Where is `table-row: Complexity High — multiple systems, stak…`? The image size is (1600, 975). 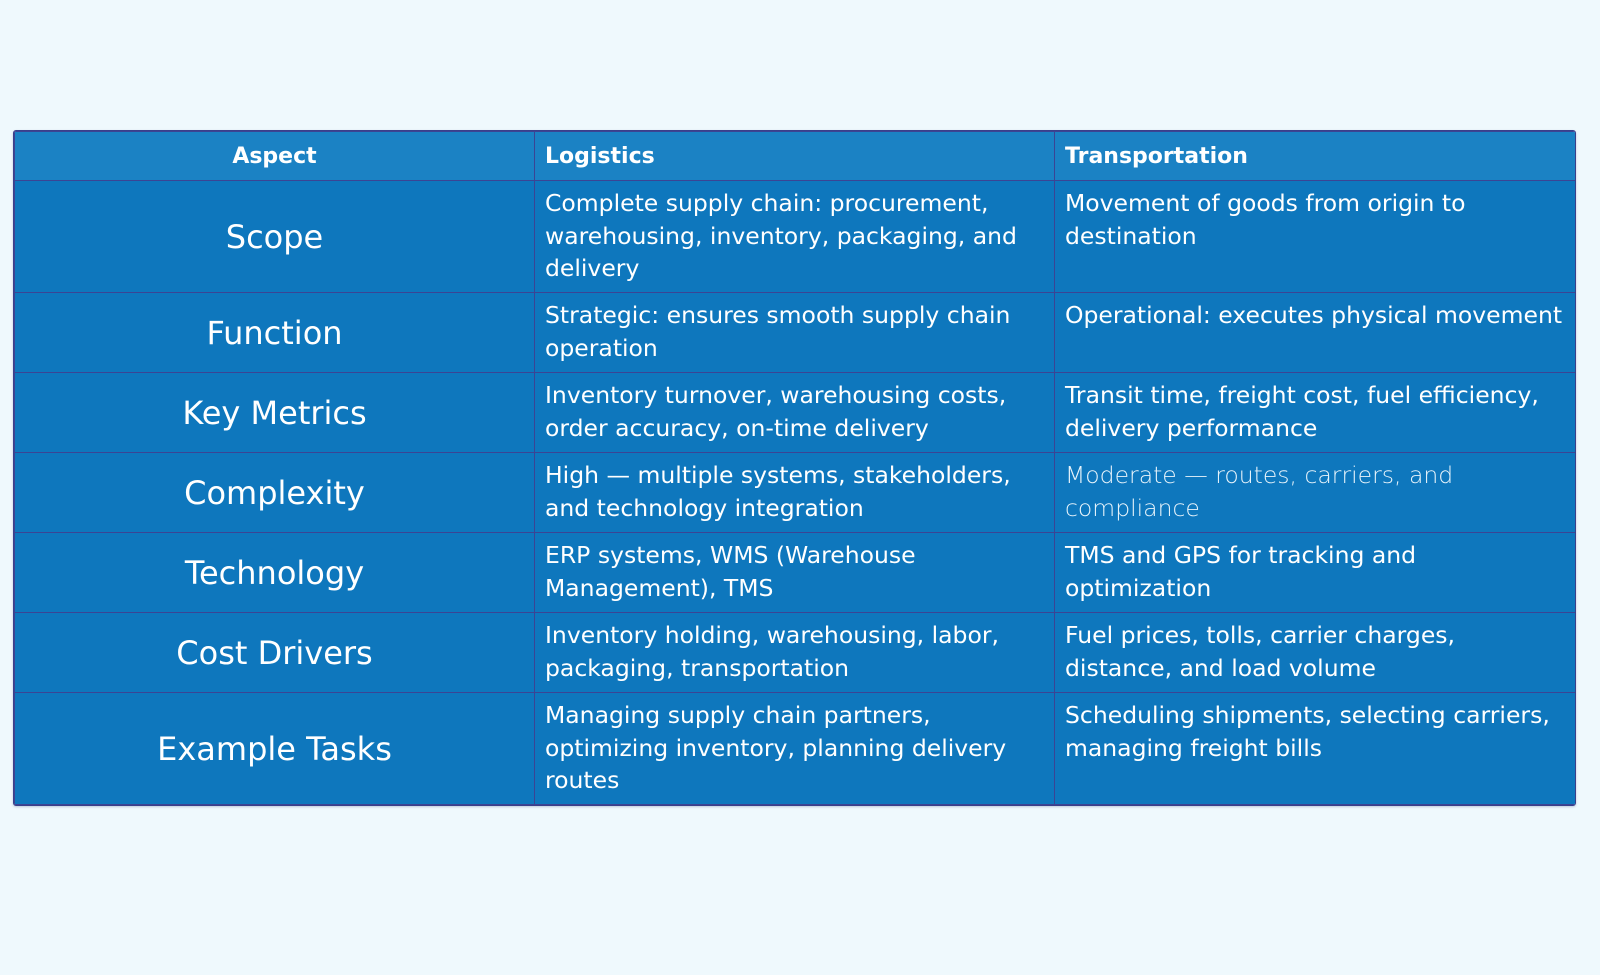
table-row: Complexity High — multiple systems, stak… is located at coordinates (794, 492).